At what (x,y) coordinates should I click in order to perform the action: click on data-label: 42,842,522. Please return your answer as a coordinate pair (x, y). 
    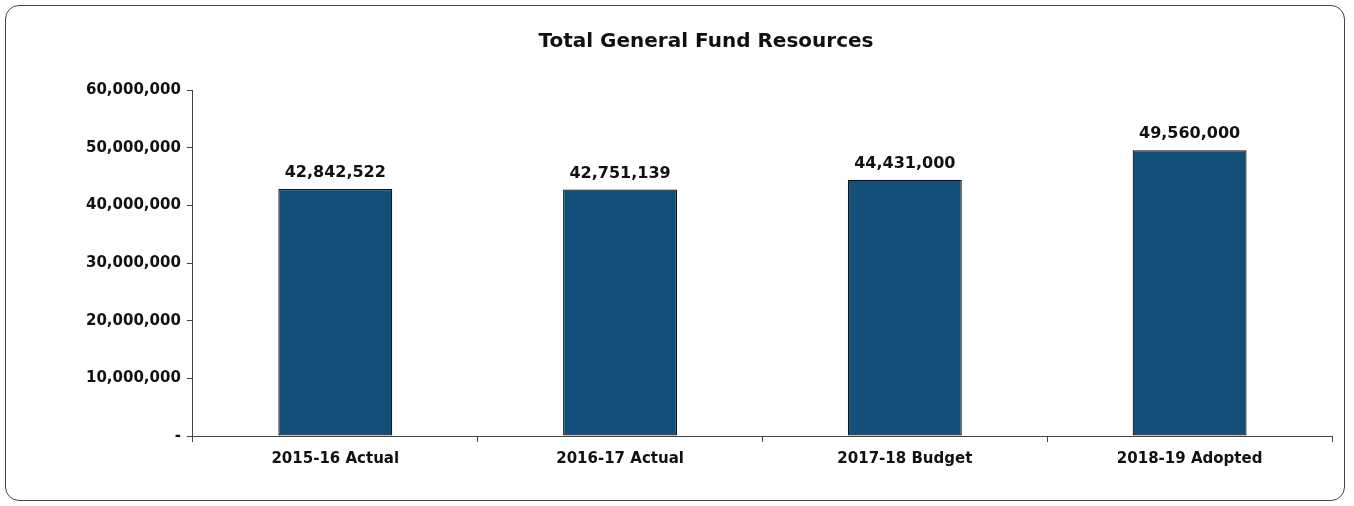
    Looking at the image, I should click on (335, 172).